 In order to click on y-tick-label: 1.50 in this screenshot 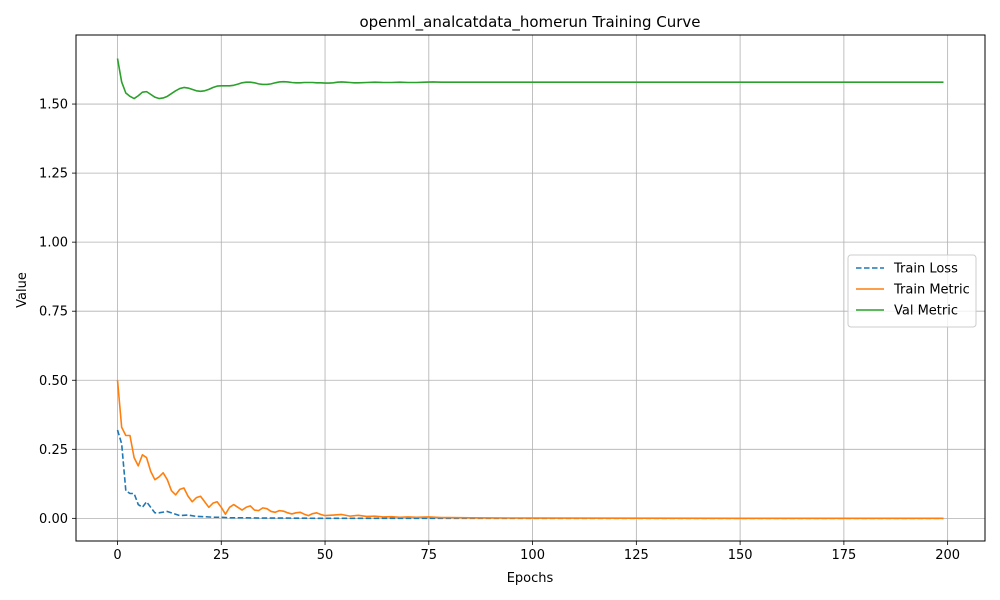, I will do `click(53, 105)`.